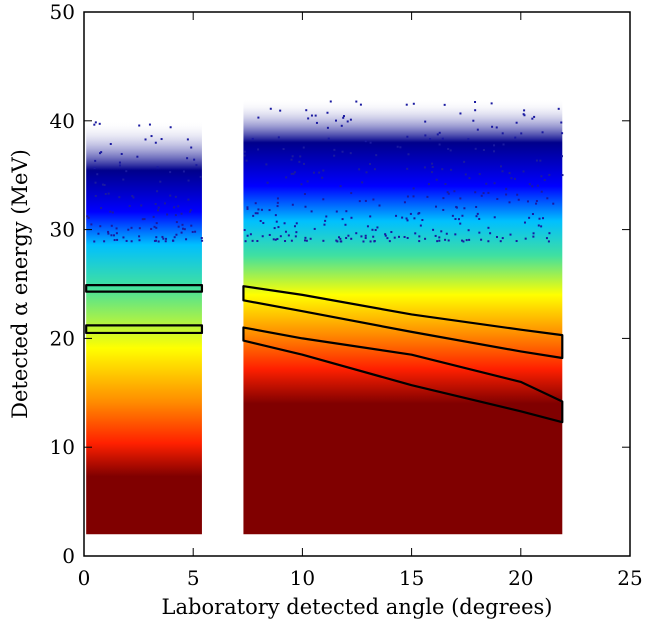 This screenshot has height=626, width=648. What do you see at coordinates (193, 578) in the screenshot?
I see `x-tick-label: 5` at bounding box center [193, 578].